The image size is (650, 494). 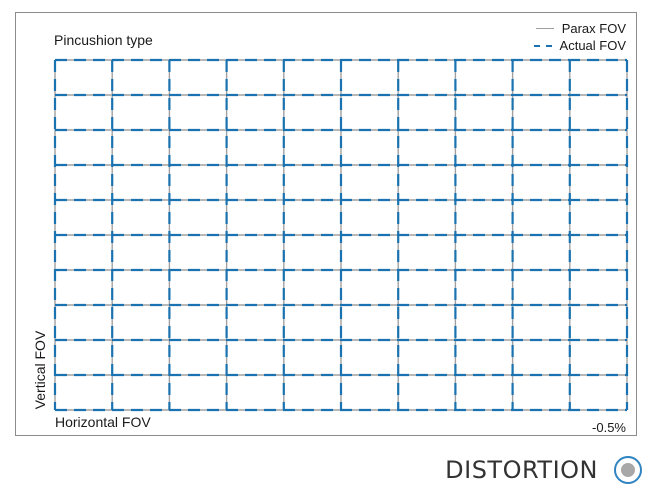 I want to click on y-axis-label: Vertical FOV, so click(x=40, y=370).